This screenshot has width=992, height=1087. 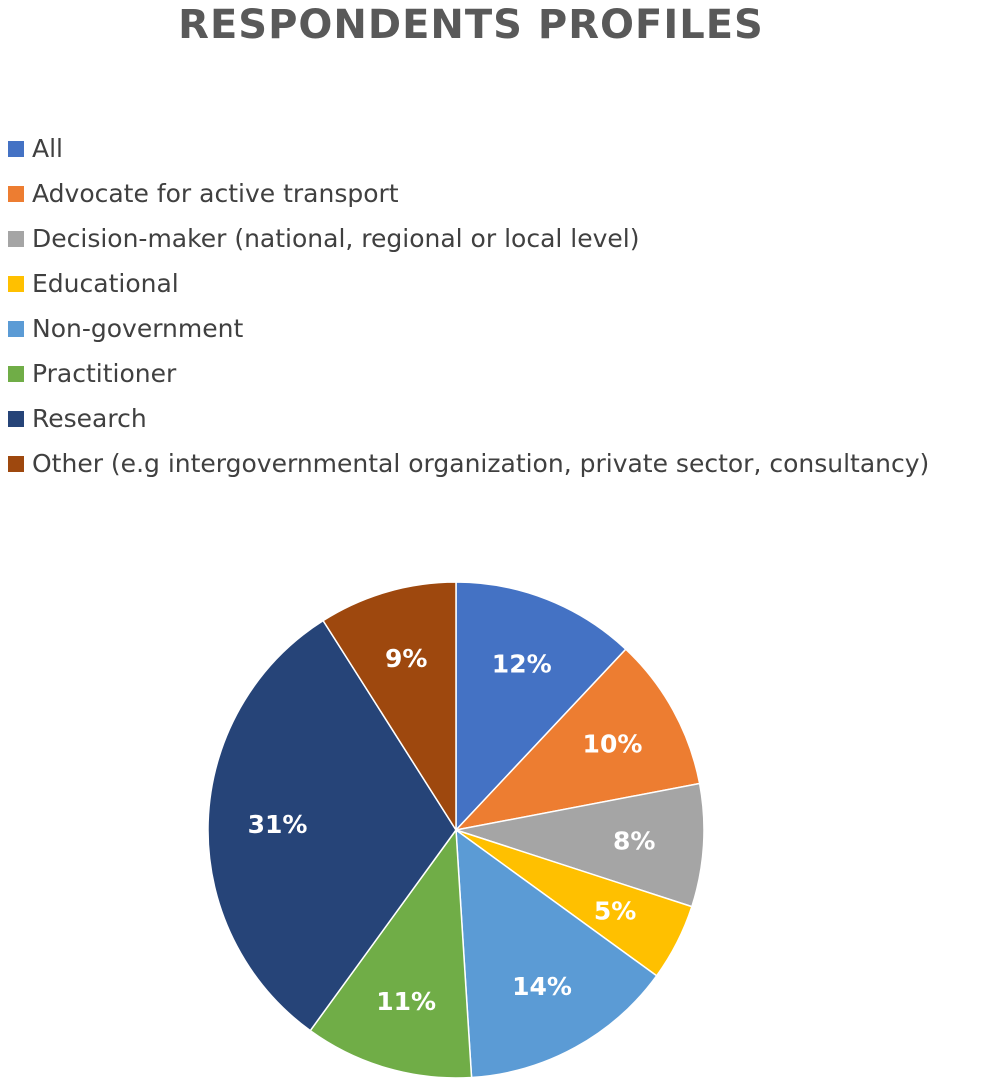 I want to click on legend-item: All, so click(x=468, y=148).